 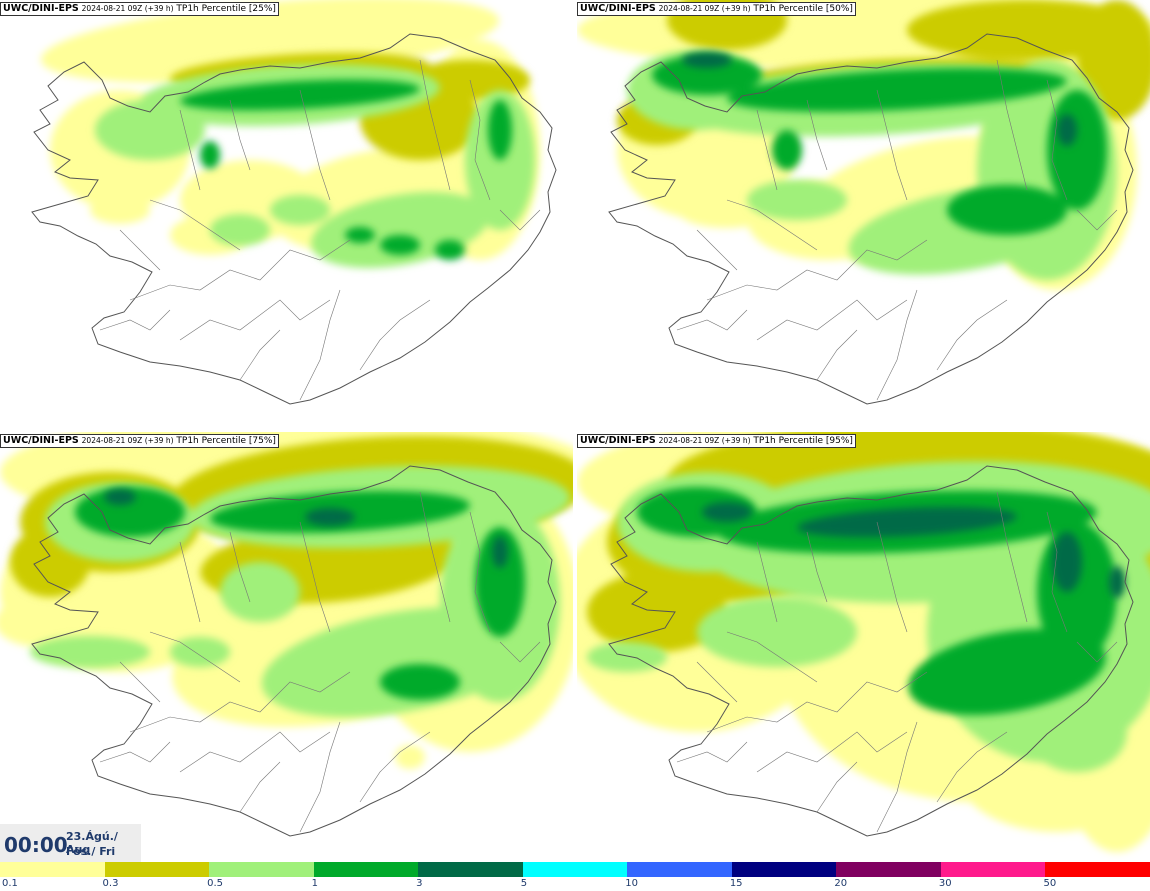 What do you see at coordinates (36, 845) in the screenshot?
I see `valid-time: 00:00` at bounding box center [36, 845].